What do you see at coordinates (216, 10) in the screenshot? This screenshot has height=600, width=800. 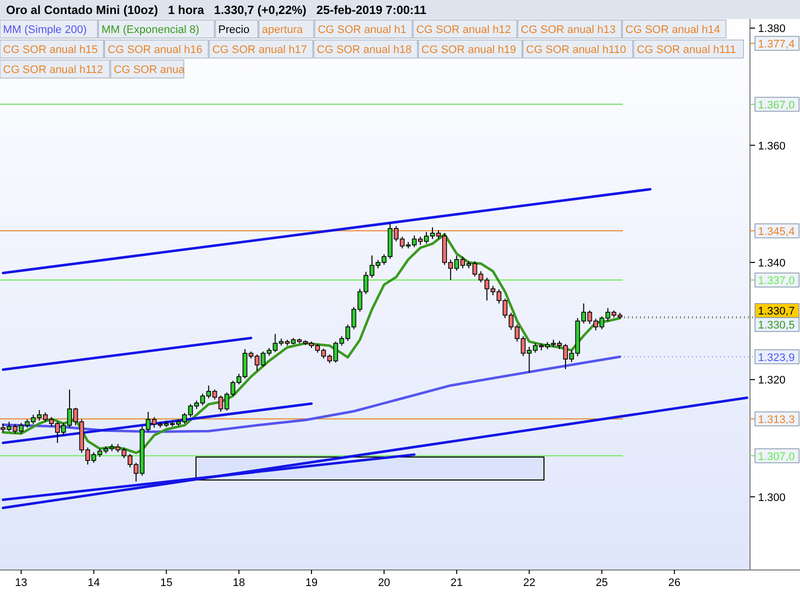 I see `chart-title: Oro al Contado Mini (10oz) 1 hora 1.330,7 (+0,22%) 25-feb-2019 7:00:11` at bounding box center [216, 10].